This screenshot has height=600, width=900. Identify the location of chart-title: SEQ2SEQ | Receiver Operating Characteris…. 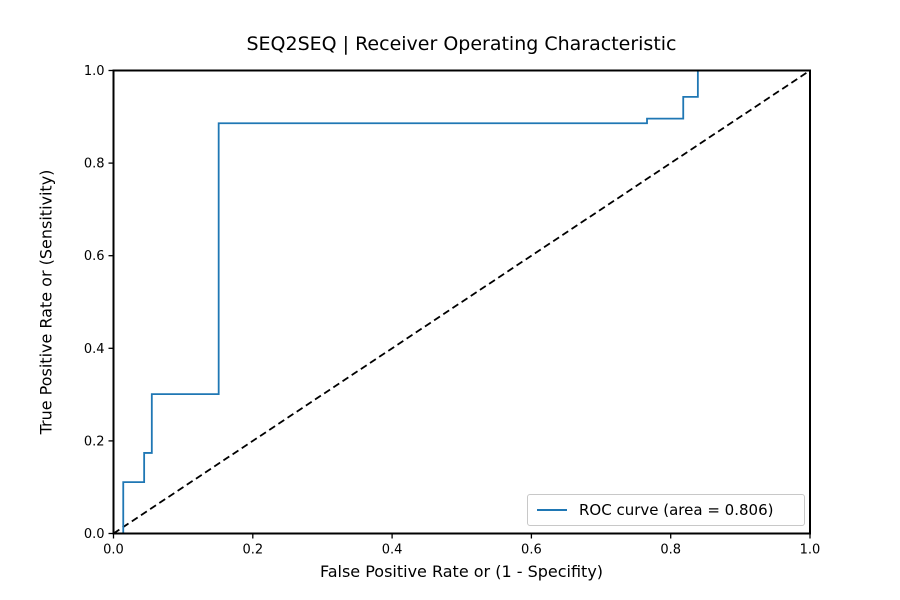
(461, 44).